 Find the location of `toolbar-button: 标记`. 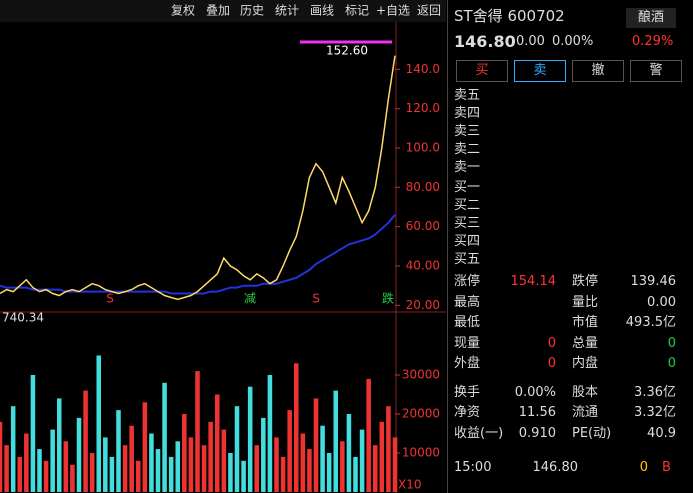

toolbar-button: 标记 is located at coordinates (357, 11).